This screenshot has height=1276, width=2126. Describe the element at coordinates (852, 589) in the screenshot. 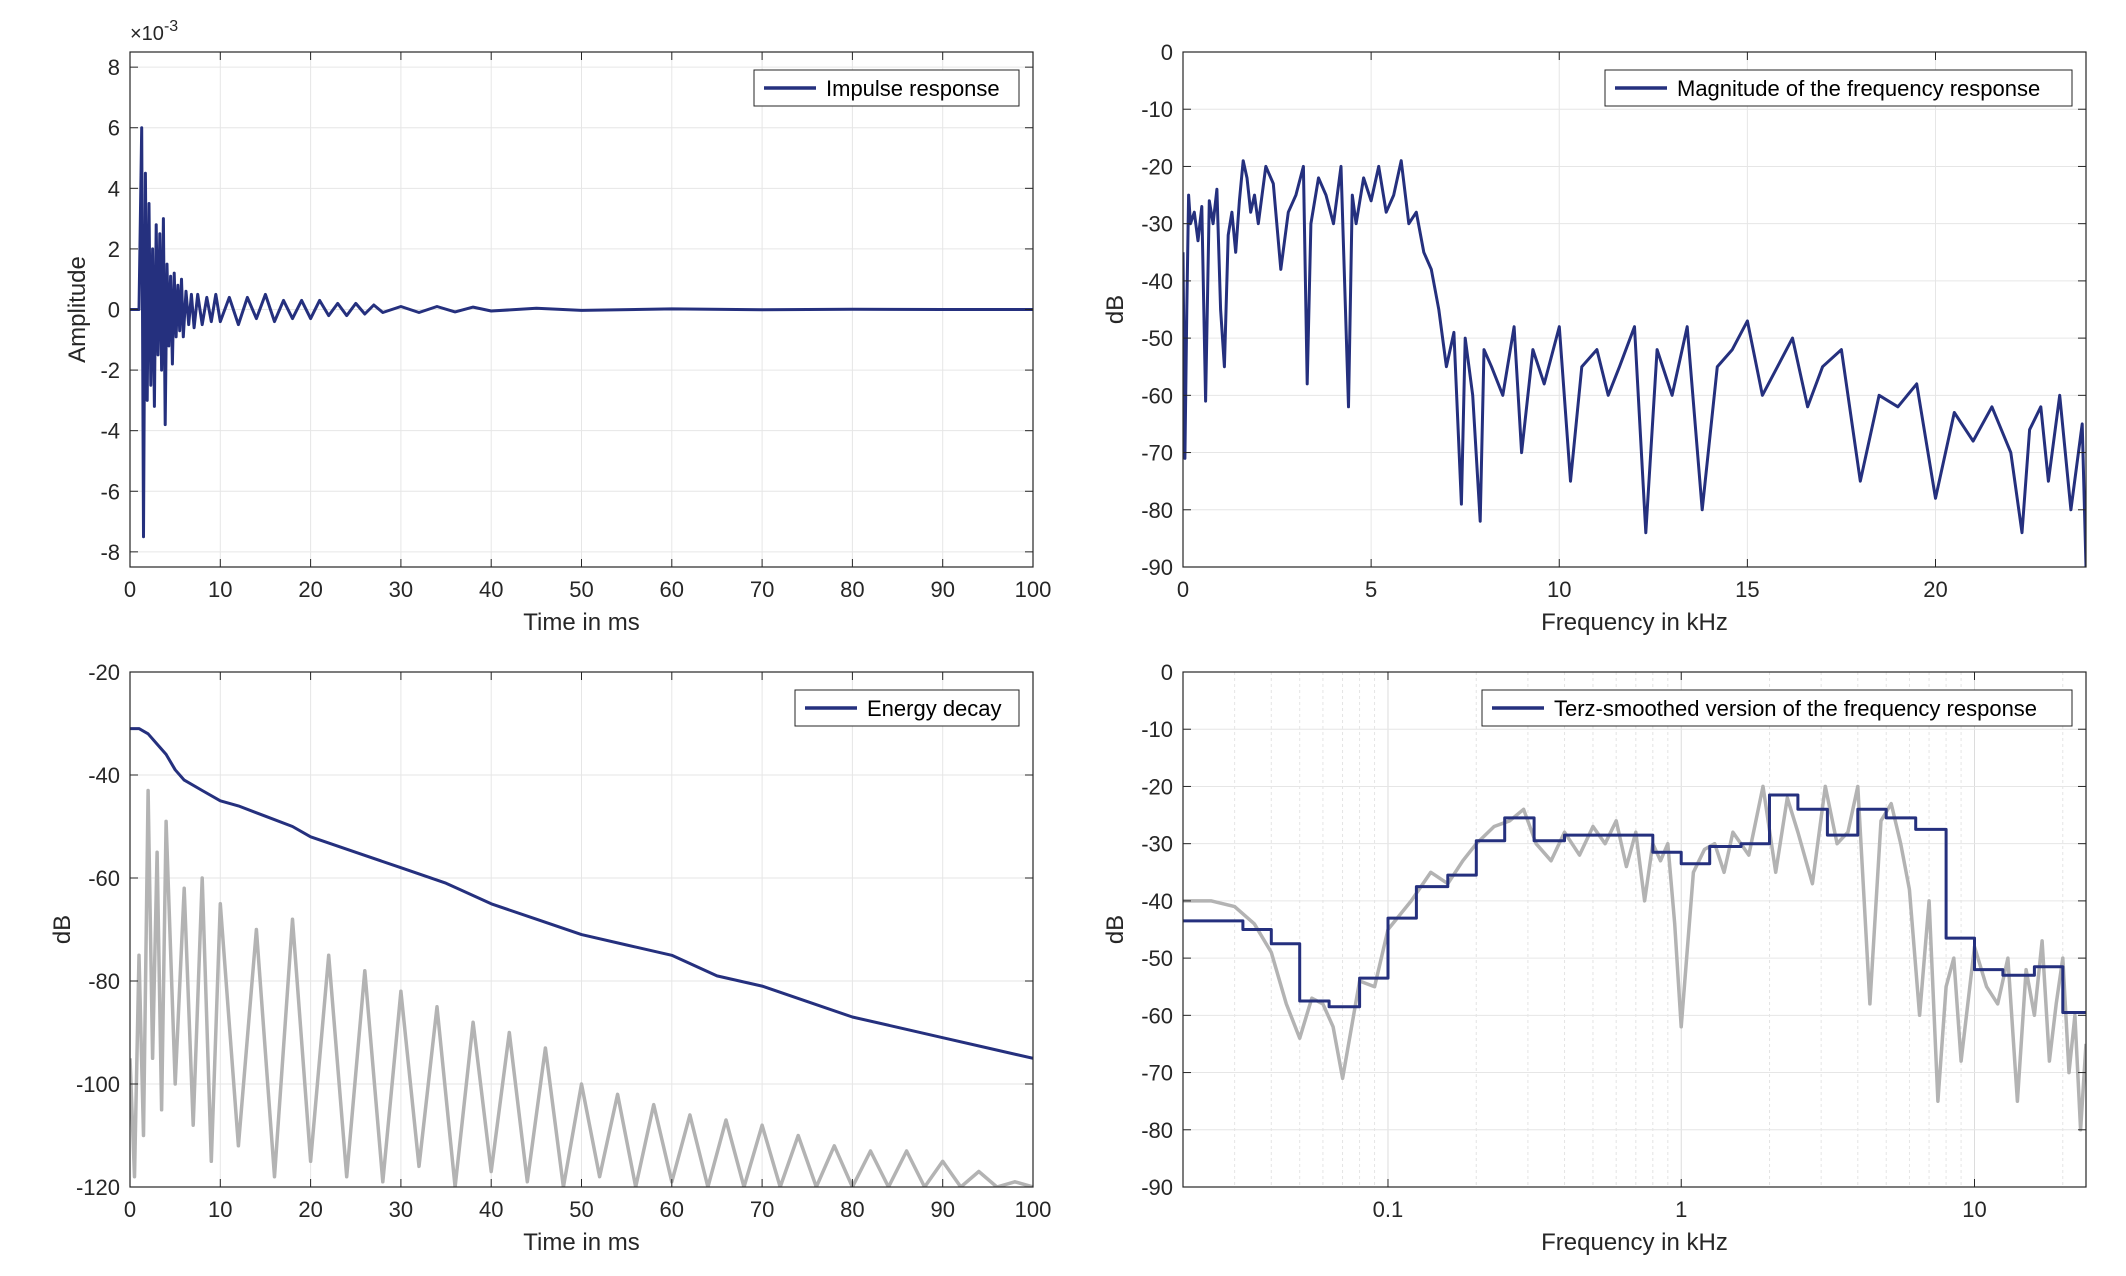

I see `x-tick-label: 80` at that location.